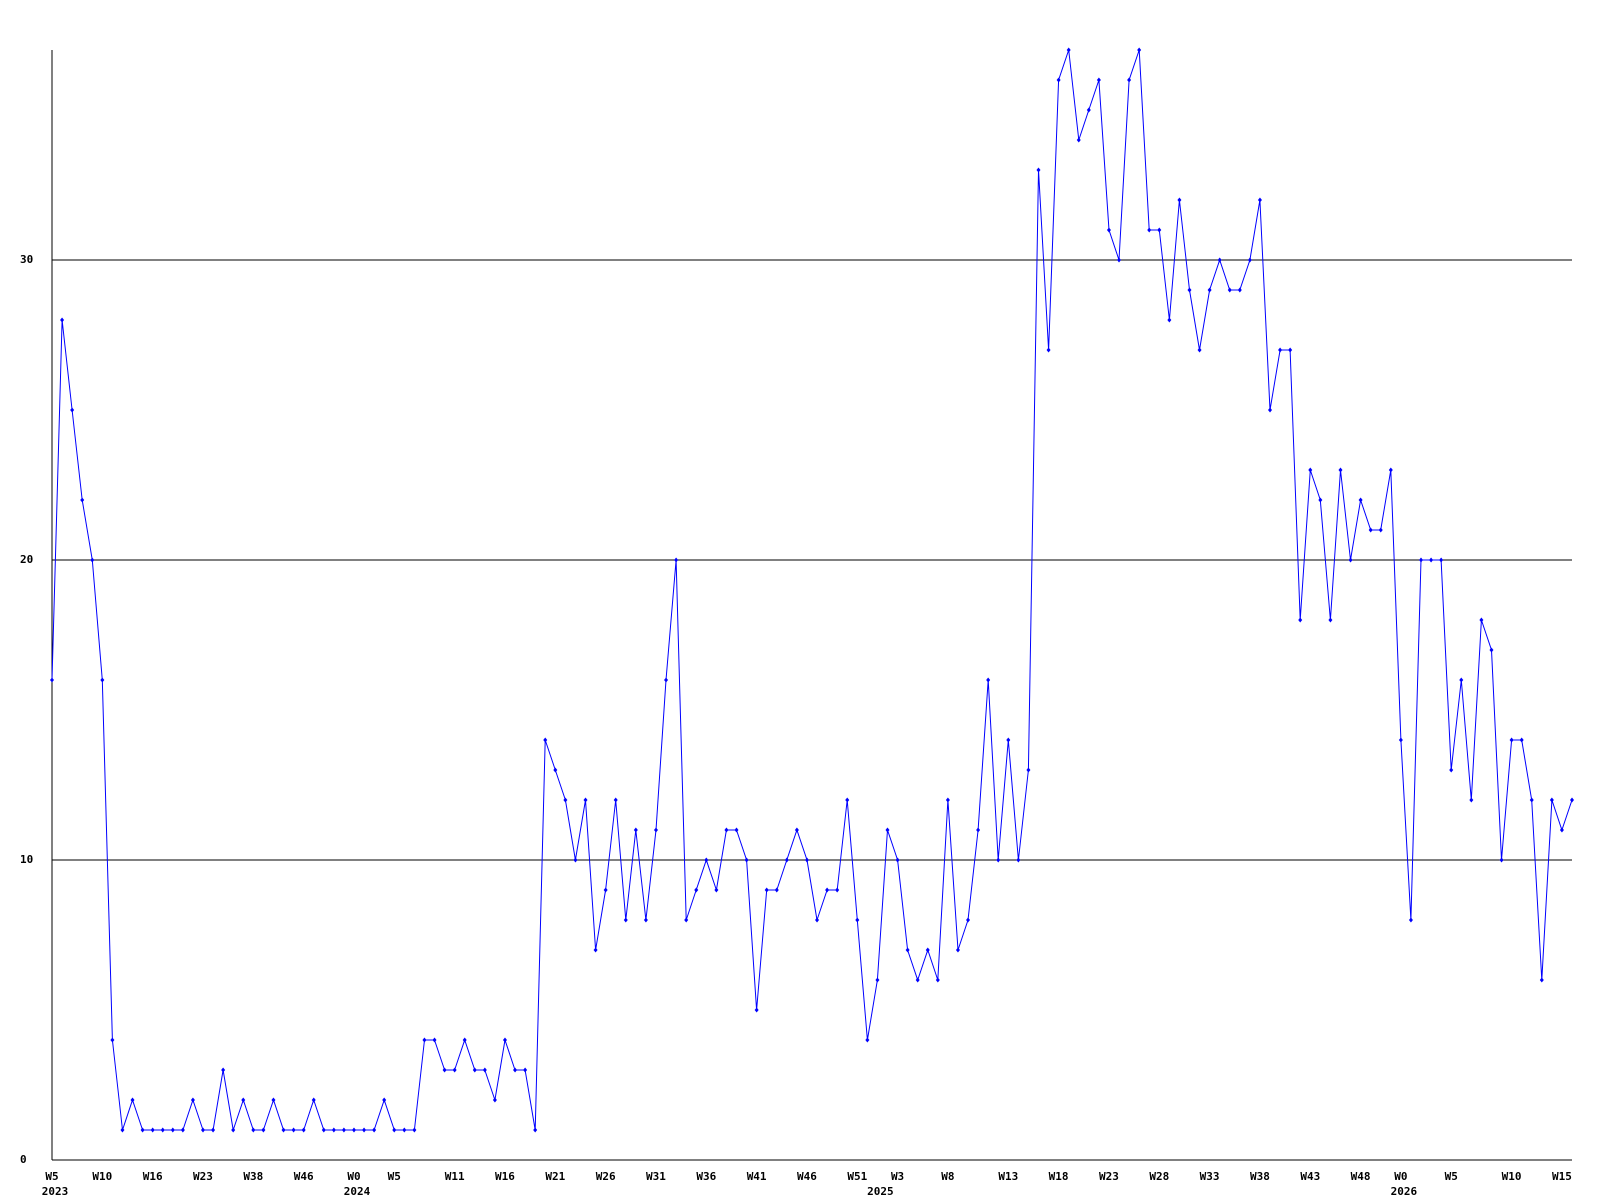  I want to click on x-tick-label: W38, so click(1260, 1176).